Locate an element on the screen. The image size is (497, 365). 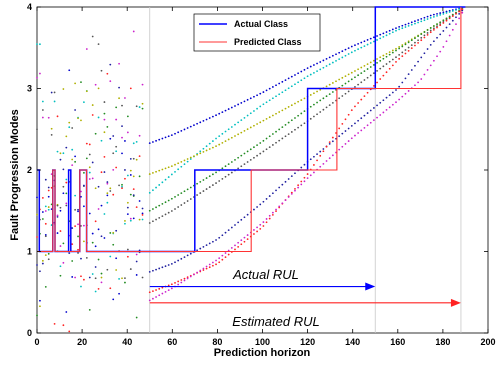
y-tick-label: 4 is located at coordinates (29, 7).